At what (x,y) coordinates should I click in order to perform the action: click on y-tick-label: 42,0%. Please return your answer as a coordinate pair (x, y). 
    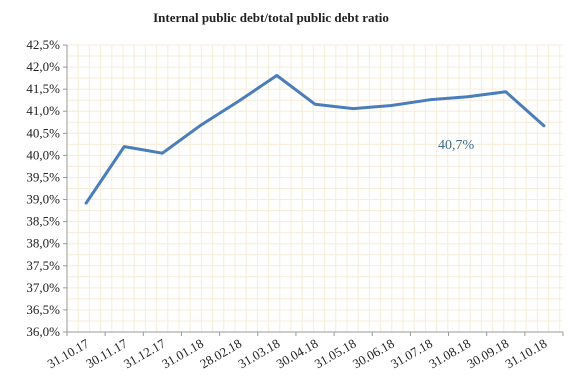
    Looking at the image, I should click on (43, 66).